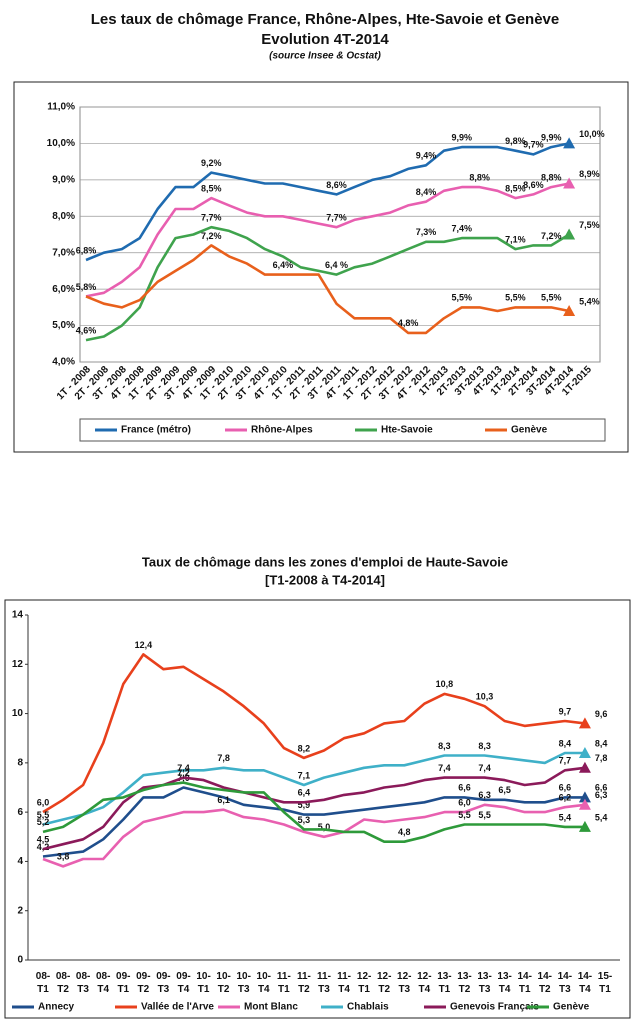  I want to click on x-tick-label: 15-T1, so click(605, 983).